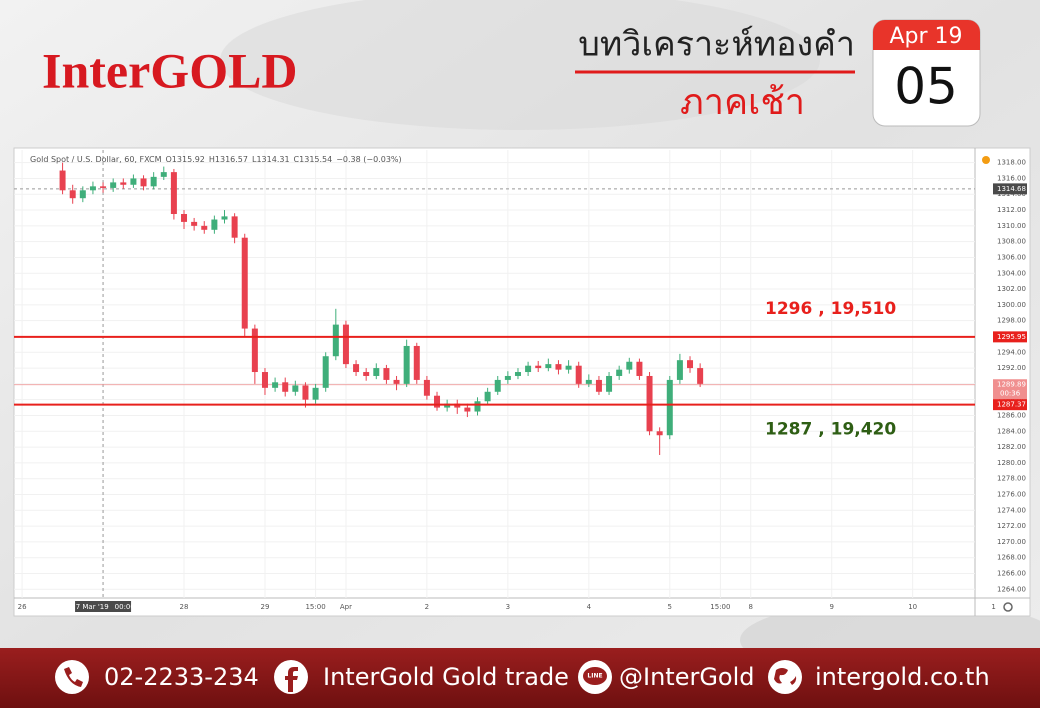  What do you see at coordinates (291, 679) in the screenshot?
I see `facebook-glyph` at bounding box center [291, 679].